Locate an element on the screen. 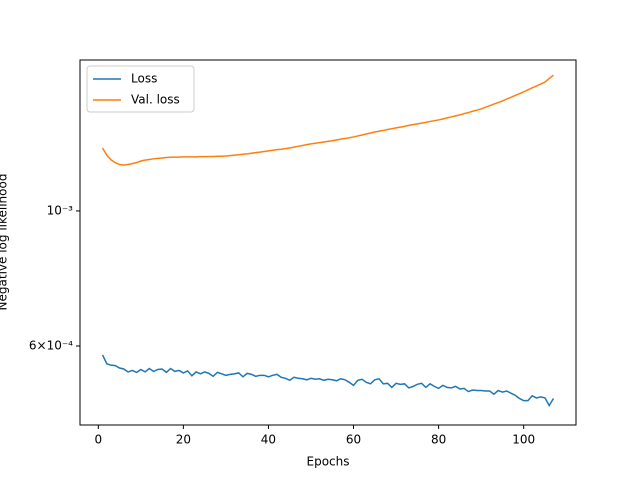 The image size is (640, 480). x-tick-label: 0 is located at coordinates (98, 440).